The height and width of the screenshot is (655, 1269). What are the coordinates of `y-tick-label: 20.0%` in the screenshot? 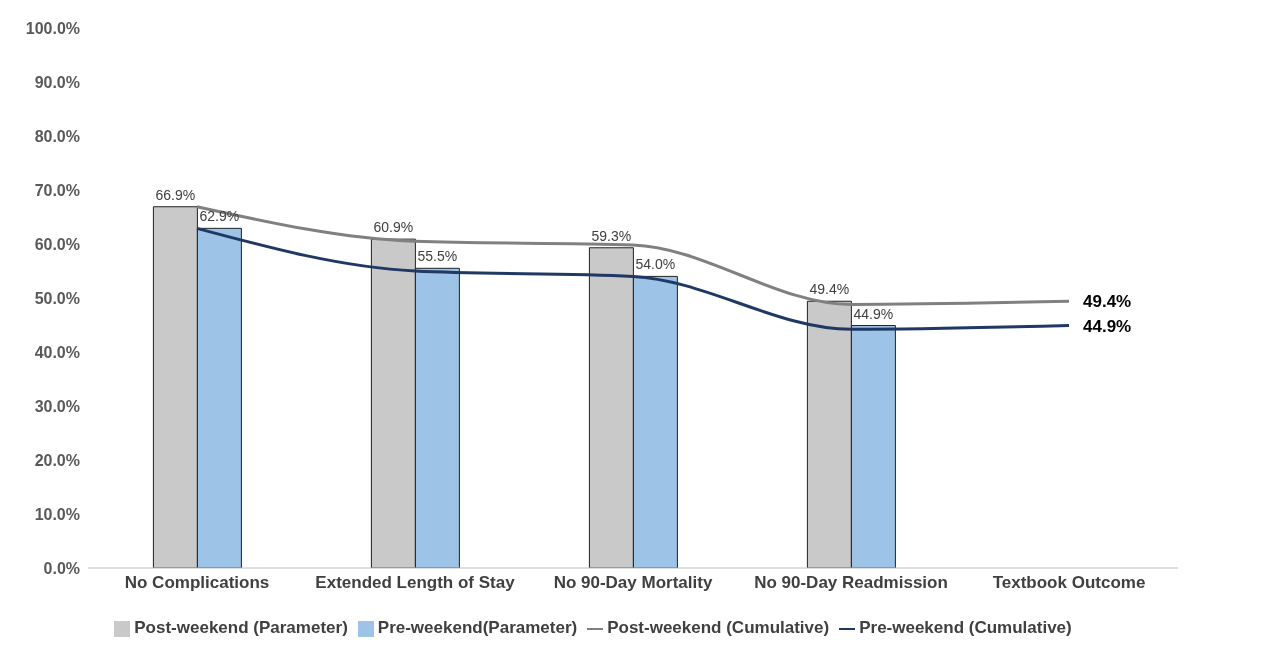 It's located at (57, 460).